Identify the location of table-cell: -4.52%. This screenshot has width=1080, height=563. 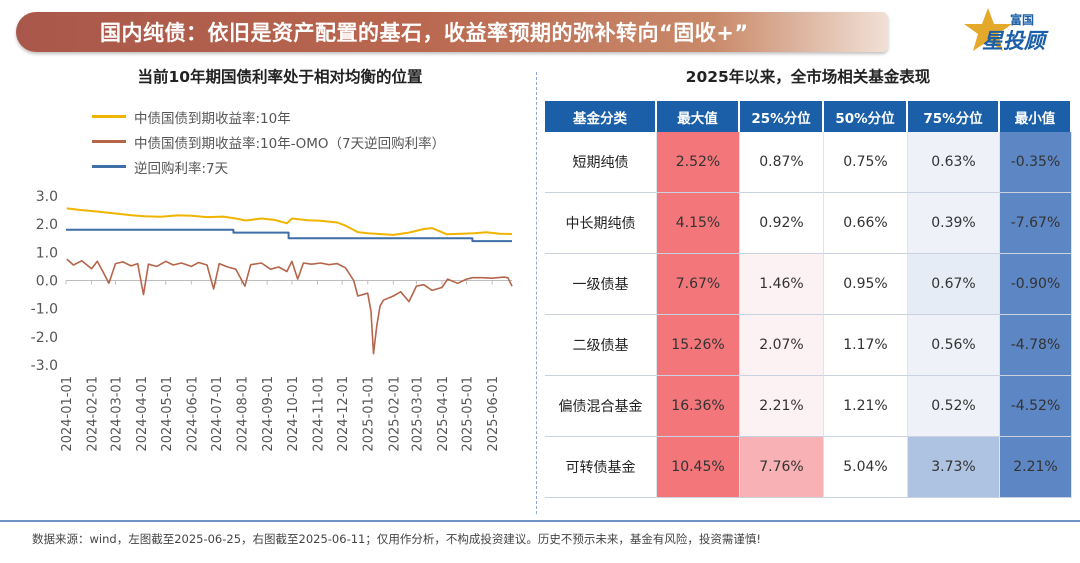
(1036, 406).